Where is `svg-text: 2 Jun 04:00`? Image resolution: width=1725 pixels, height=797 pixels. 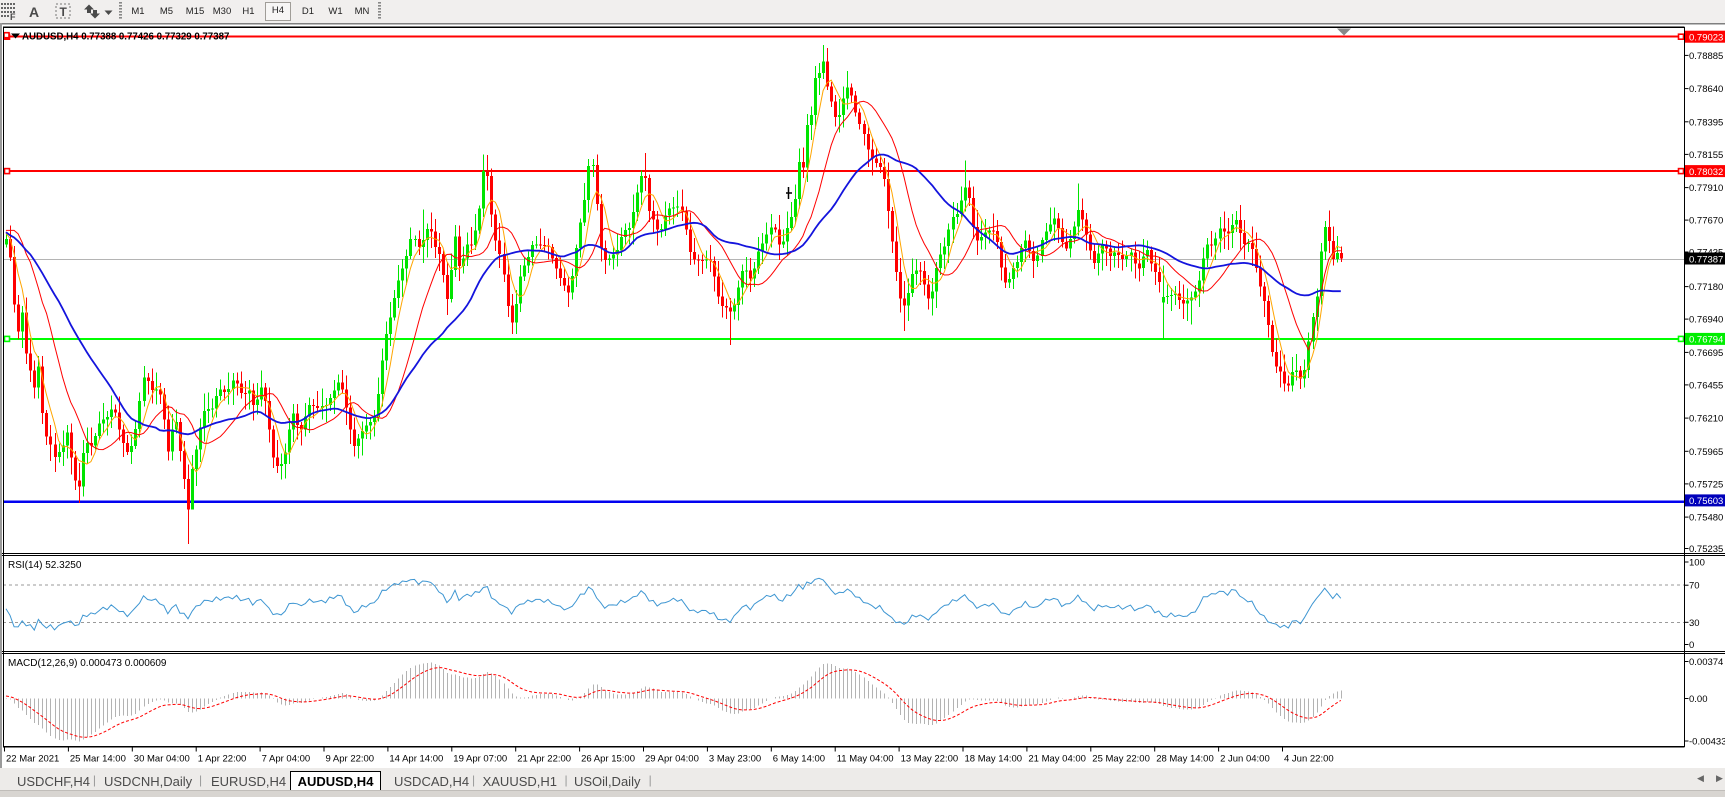
svg-text: 2 Jun 04:00 is located at coordinates (1245, 759).